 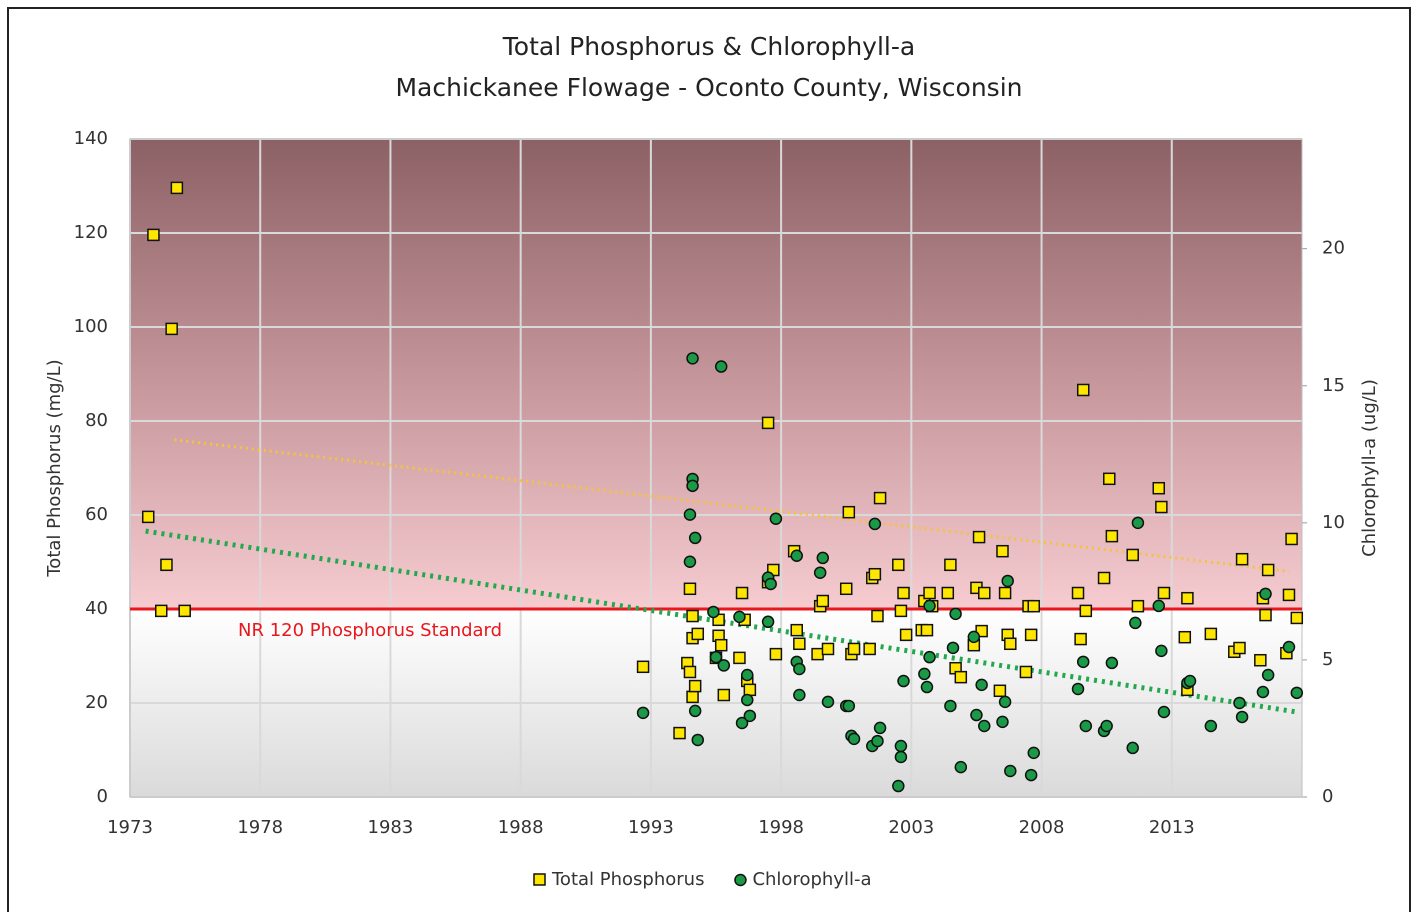 I want to click on y2-axis-label: Chlorophyll-a (ug/L), so click(x=1369, y=468).